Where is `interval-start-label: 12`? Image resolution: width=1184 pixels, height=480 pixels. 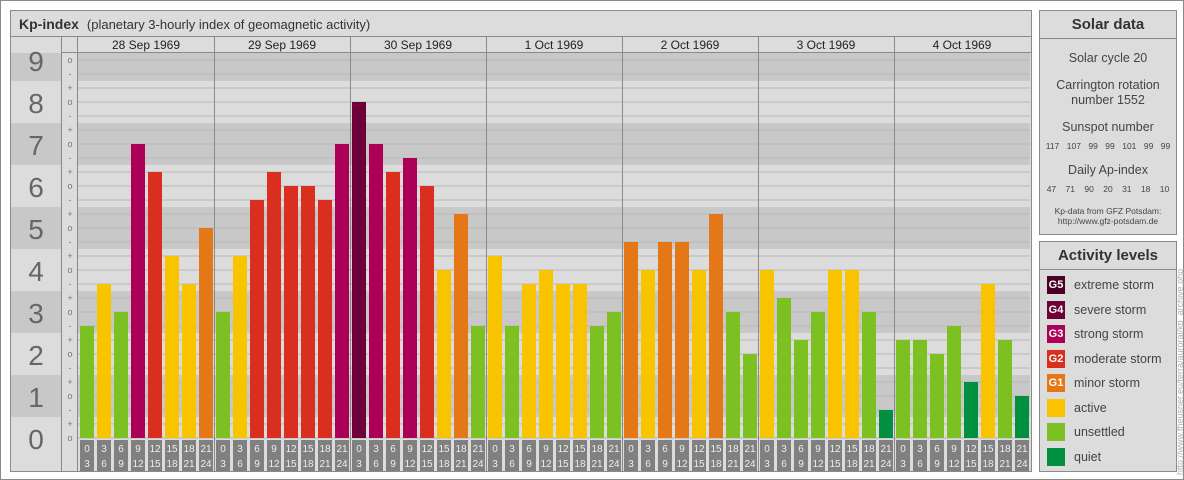 interval-start-label: 12 is located at coordinates (427, 449).